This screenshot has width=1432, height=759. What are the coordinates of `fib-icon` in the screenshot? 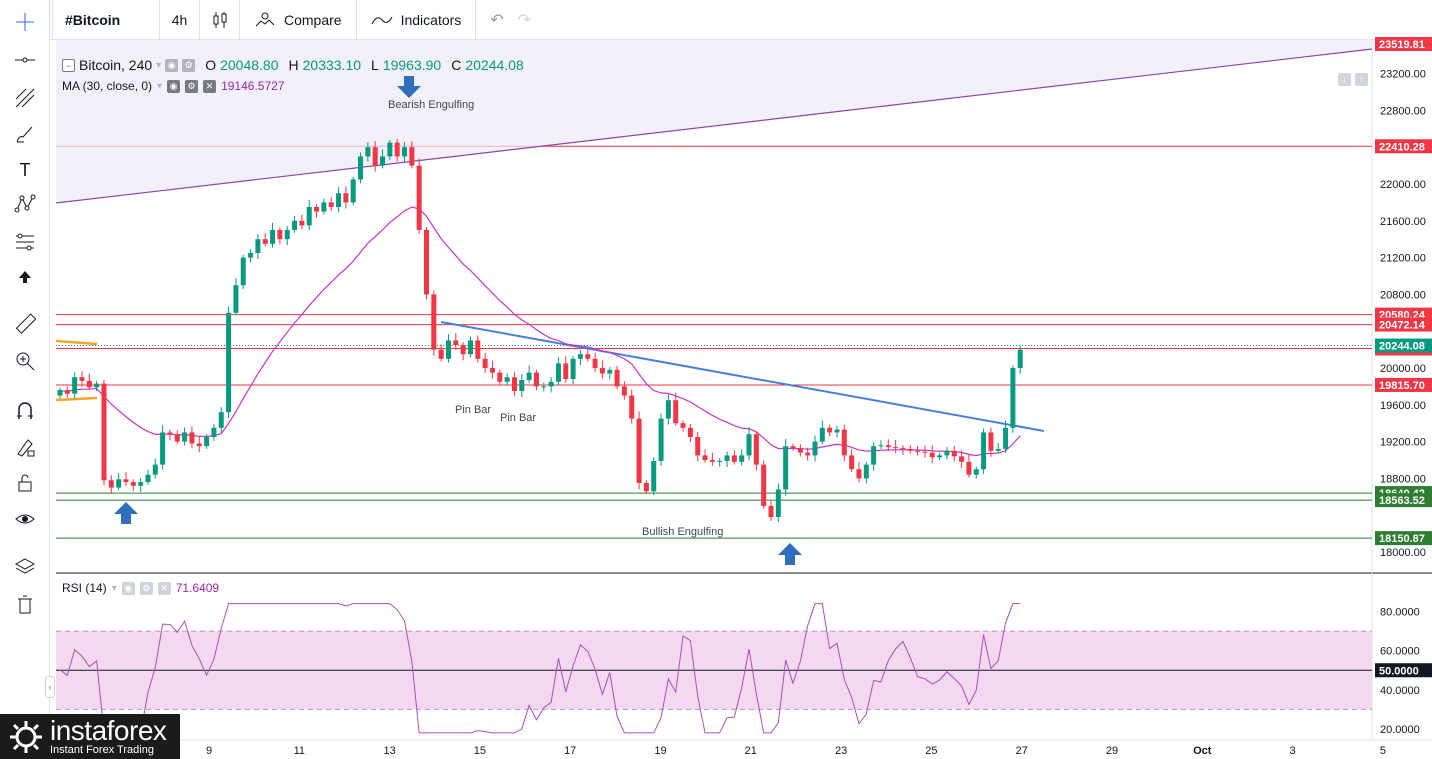 It's located at (25, 242).